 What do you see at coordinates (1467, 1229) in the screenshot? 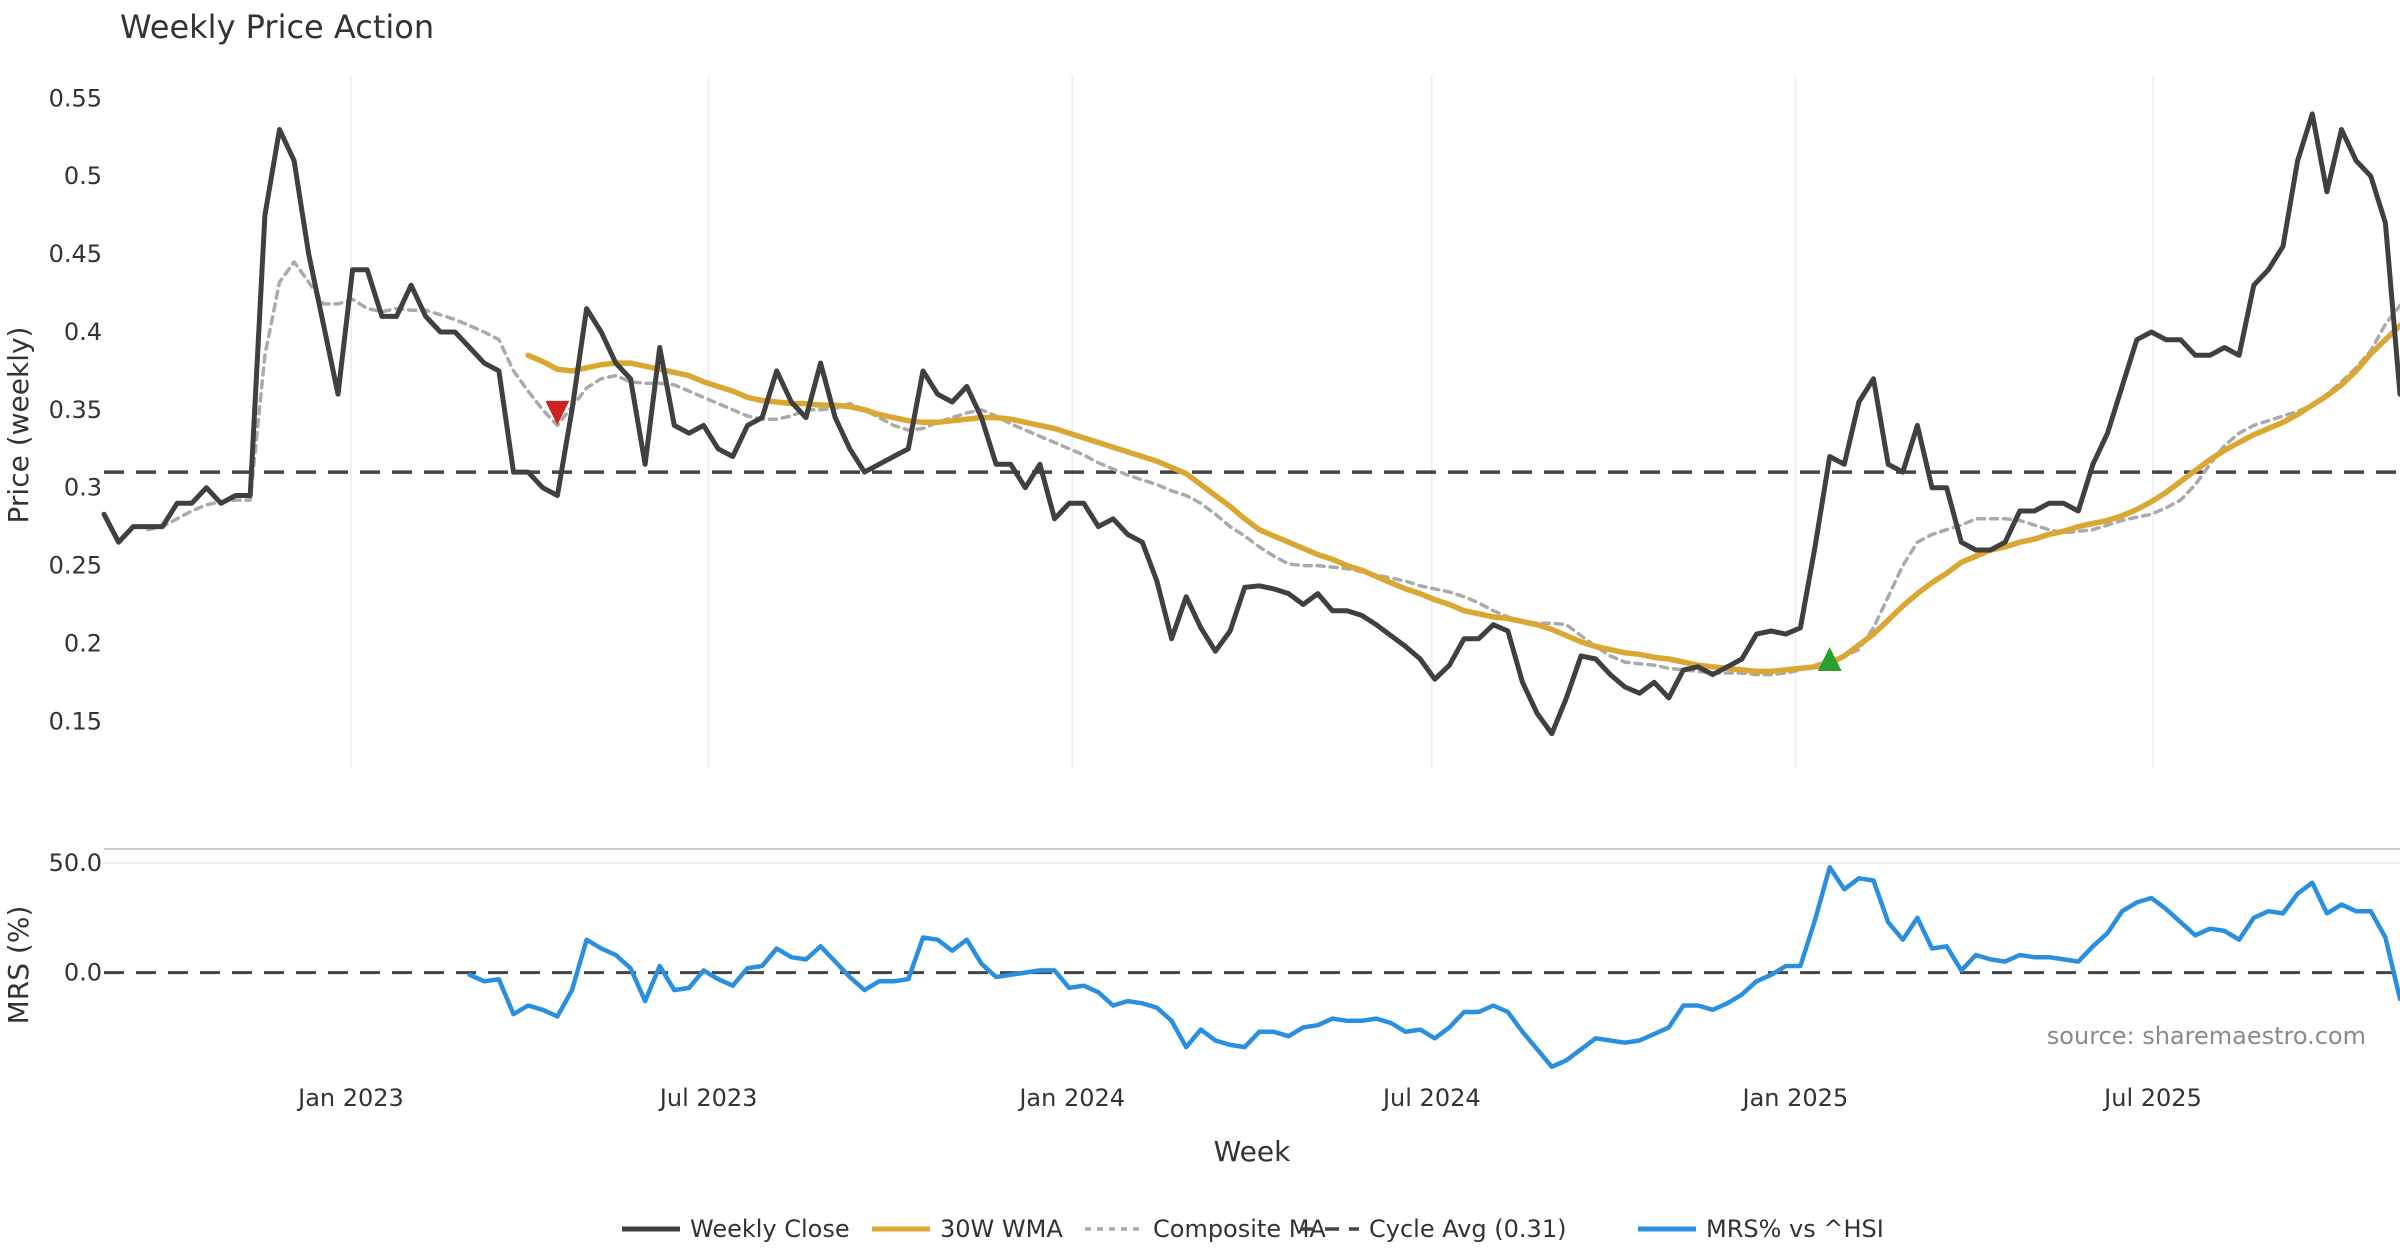
I see `legend-label: Cycle Avg (0.31)` at bounding box center [1467, 1229].